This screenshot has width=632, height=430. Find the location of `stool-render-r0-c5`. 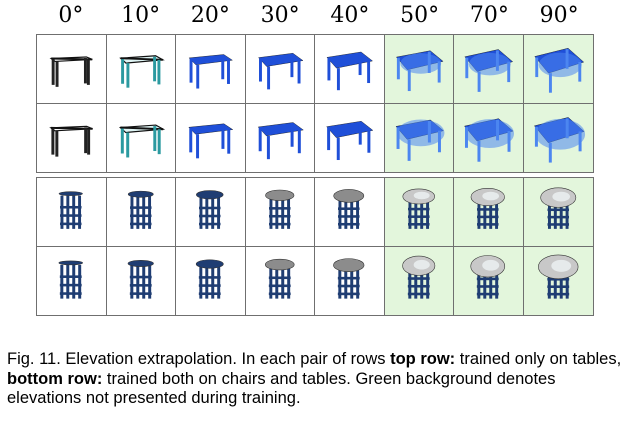

stool-render-r0-c5 is located at coordinates (419, 212).